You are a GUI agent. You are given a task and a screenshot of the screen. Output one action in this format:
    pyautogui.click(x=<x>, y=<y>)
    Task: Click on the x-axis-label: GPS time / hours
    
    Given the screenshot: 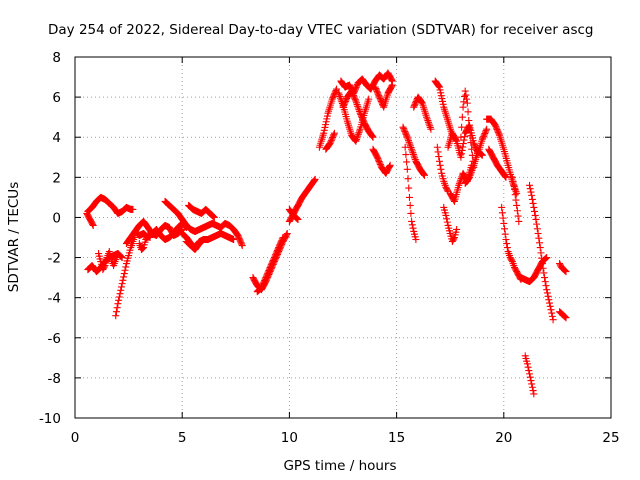 What is the action you would take?
    pyautogui.click(x=339, y=466)
    